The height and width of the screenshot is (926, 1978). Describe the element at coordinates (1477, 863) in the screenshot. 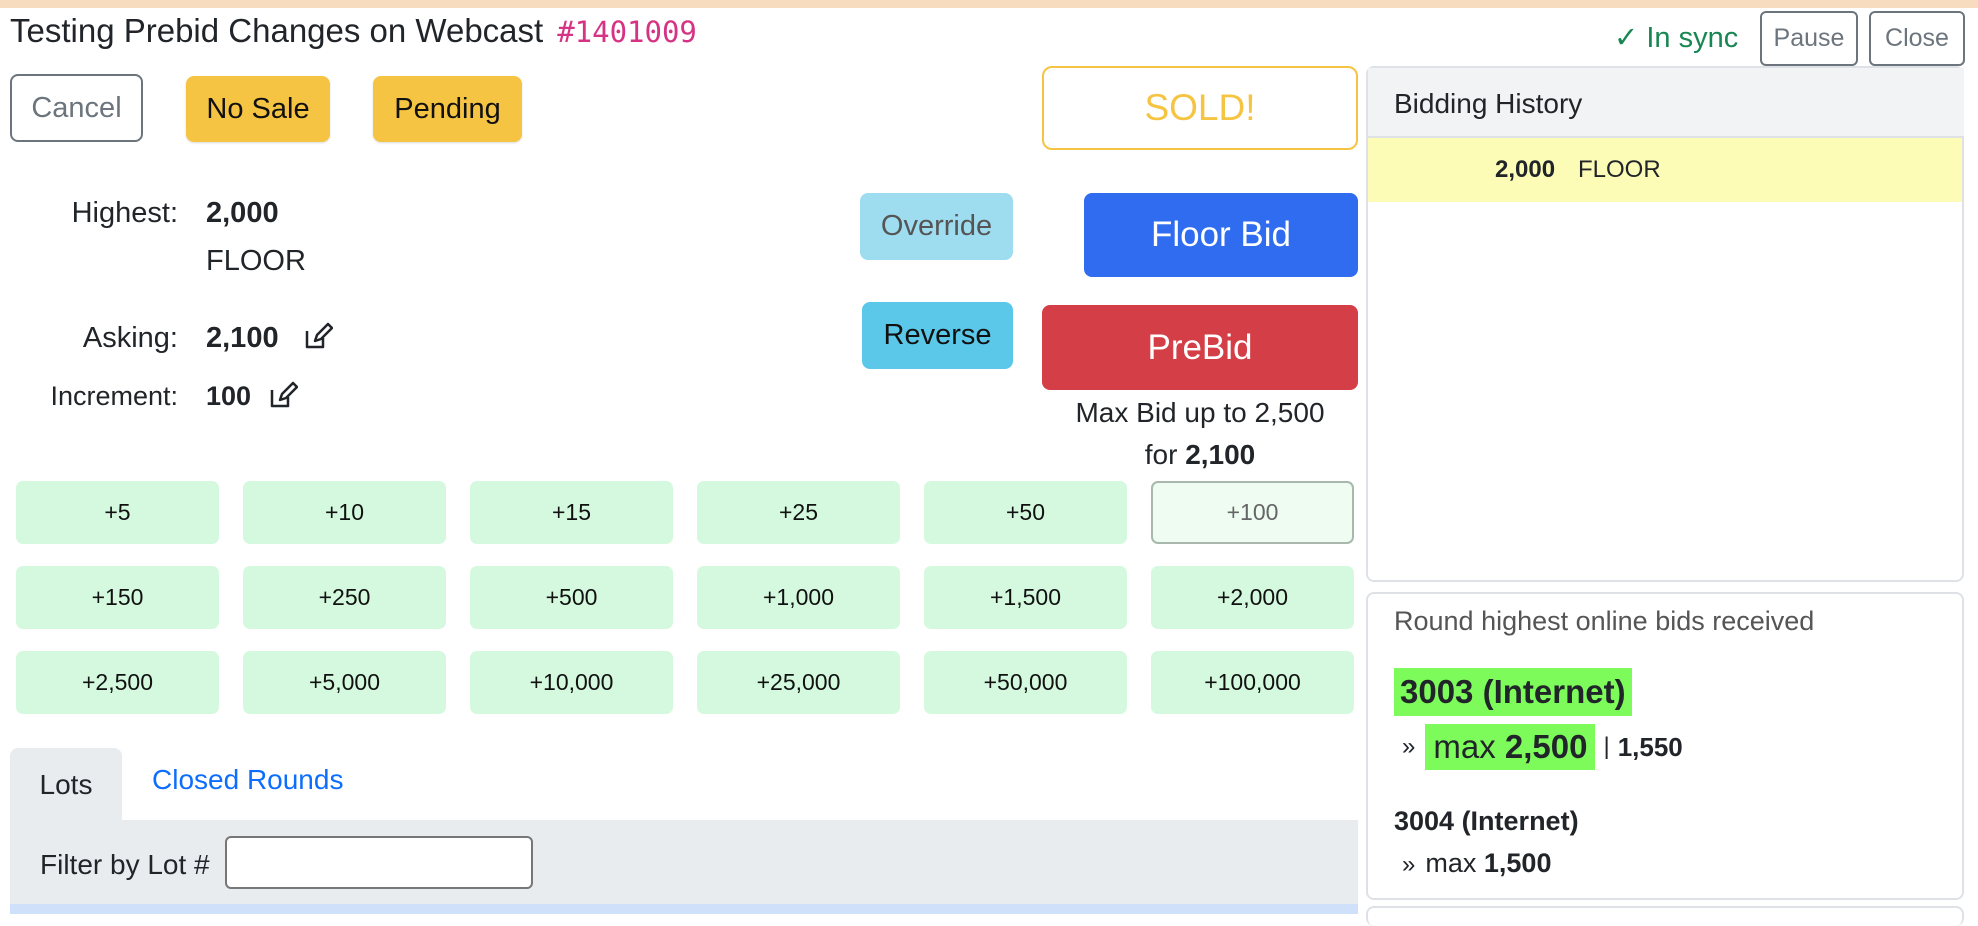

I see `bidder-3004-max: » max 1,500` at that location.